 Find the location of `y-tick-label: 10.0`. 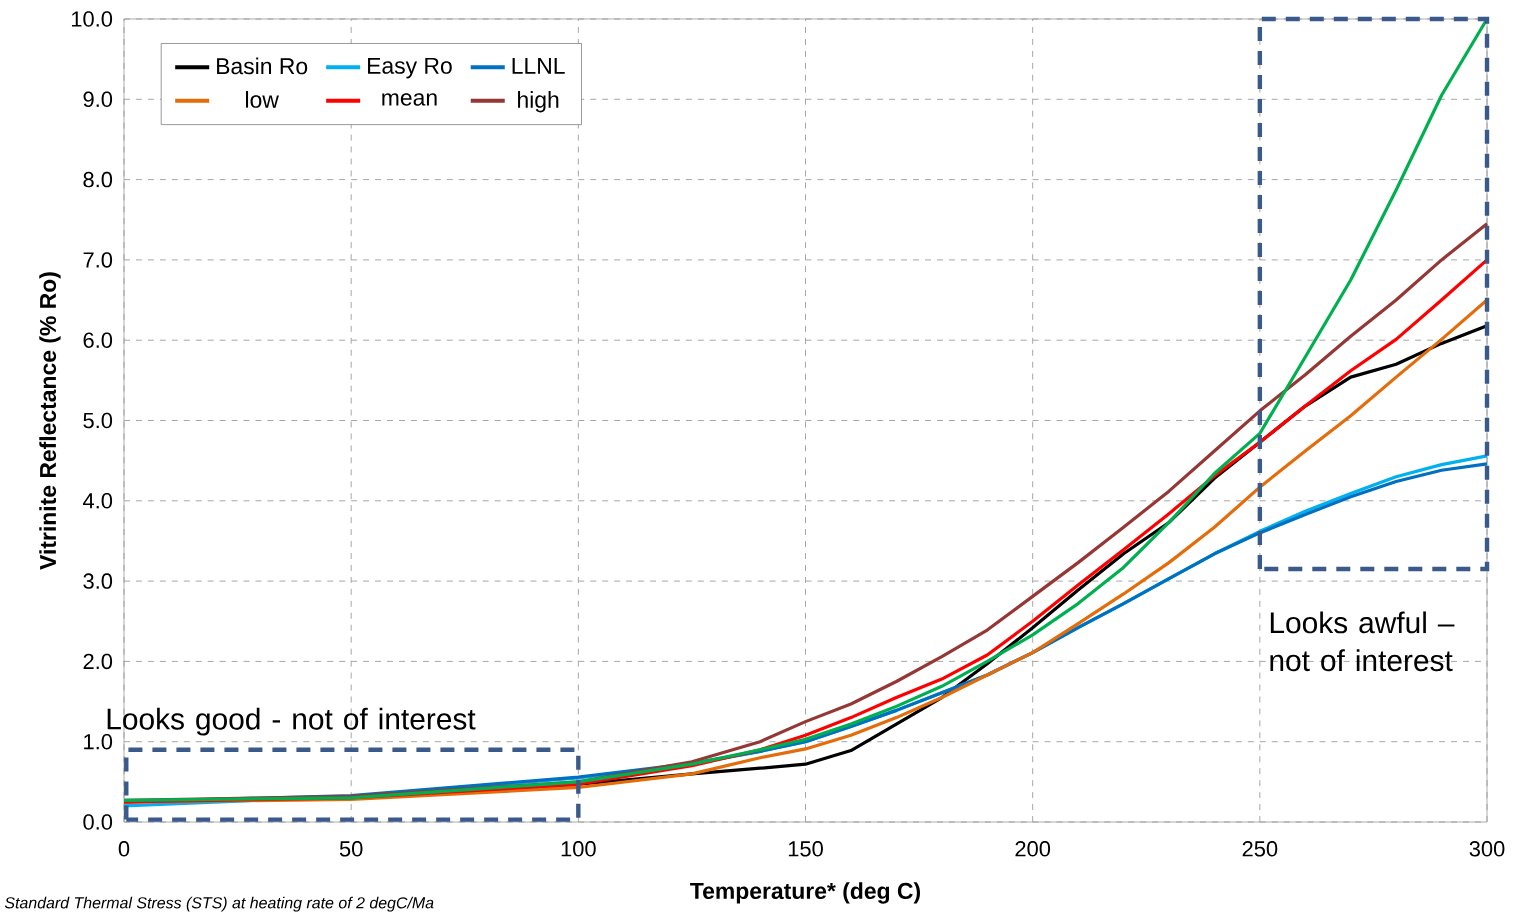

y-tick-label: 10.0 is located at coordinates (92, 19).